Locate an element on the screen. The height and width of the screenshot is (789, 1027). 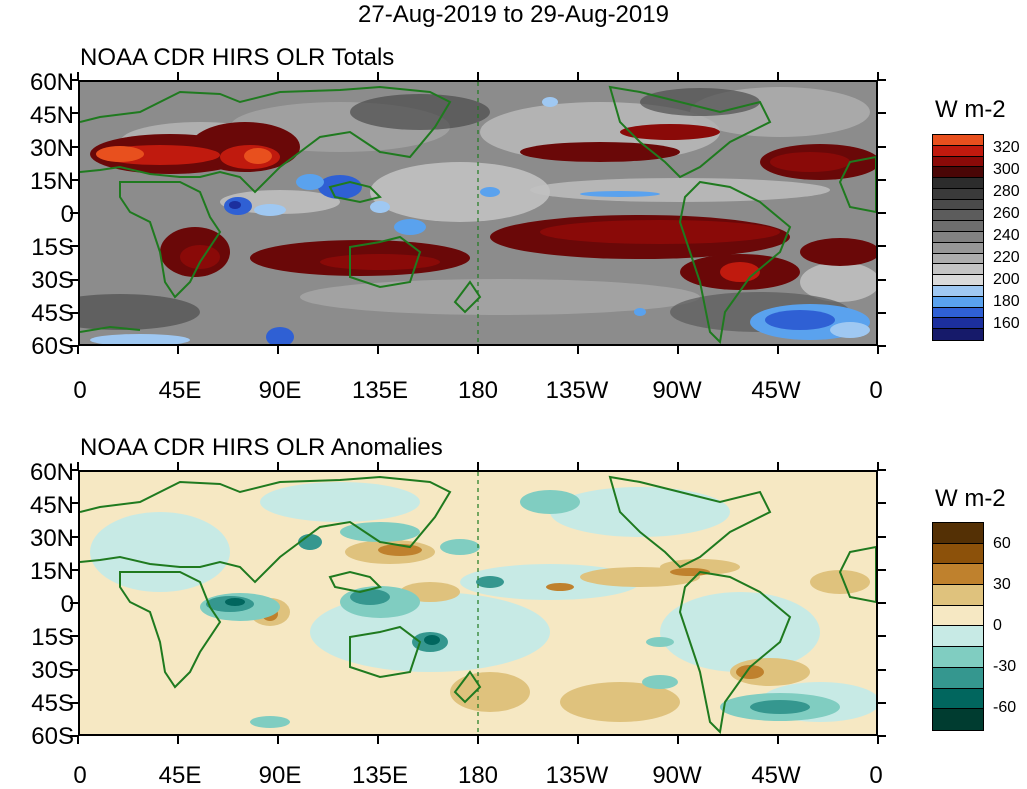
totals-lat-label: 0 is located at coordinates (67, 214).